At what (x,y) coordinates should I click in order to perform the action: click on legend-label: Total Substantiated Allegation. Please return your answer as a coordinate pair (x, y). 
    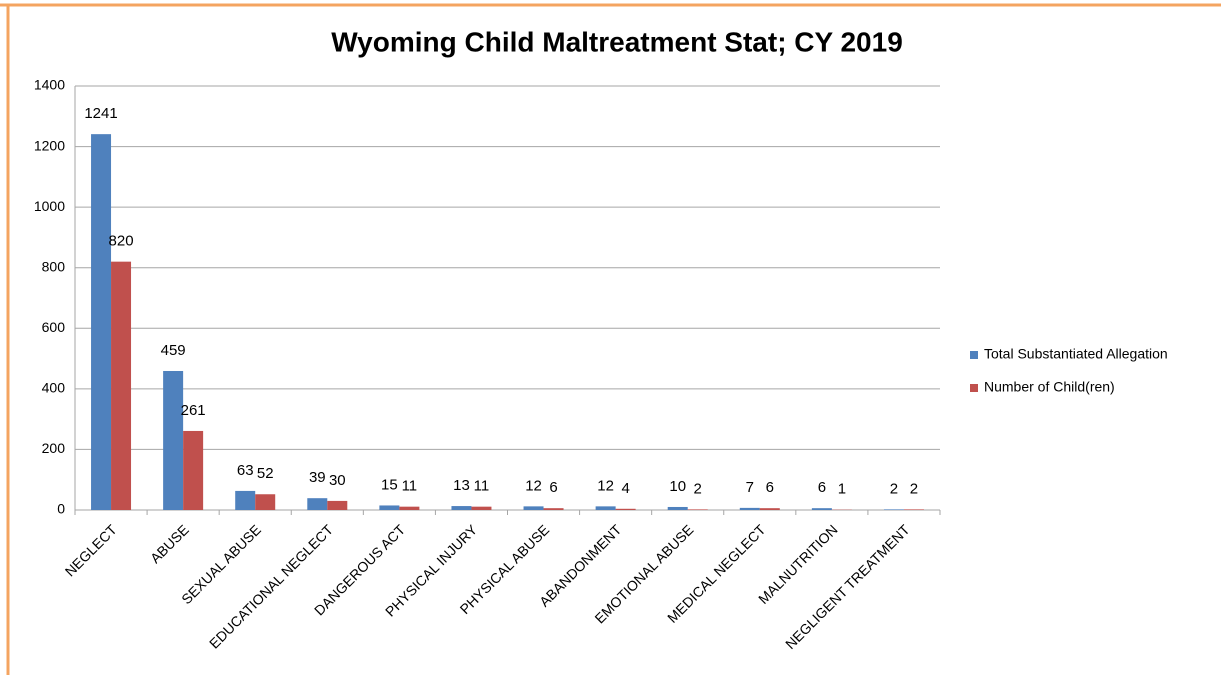
    Looking at the image, I should click on (1076, 354).